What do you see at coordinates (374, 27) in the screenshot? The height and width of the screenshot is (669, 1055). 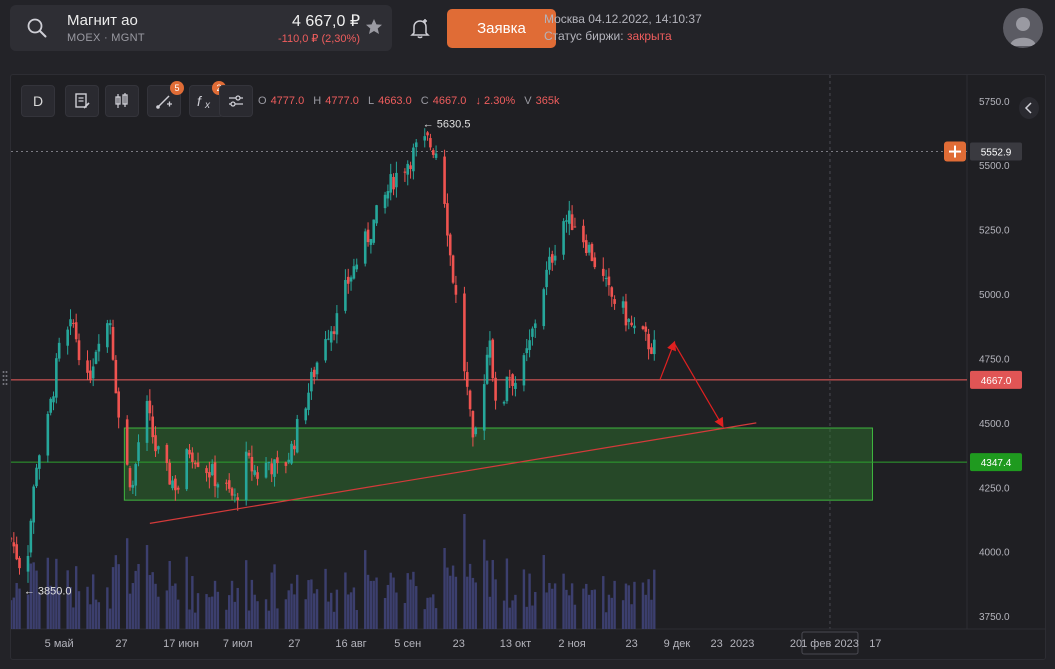 I see `favorite-star-icon` at bounding box center [374, 27].